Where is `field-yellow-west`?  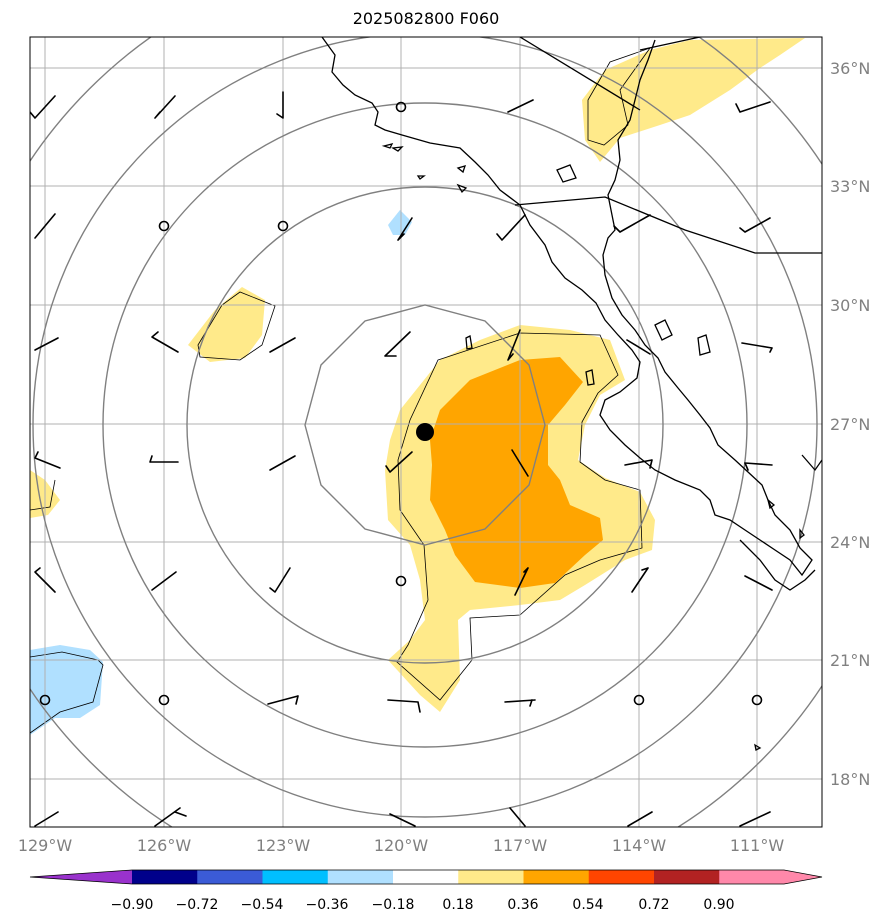
field-yellow-west is located at coordinates (226, 324).